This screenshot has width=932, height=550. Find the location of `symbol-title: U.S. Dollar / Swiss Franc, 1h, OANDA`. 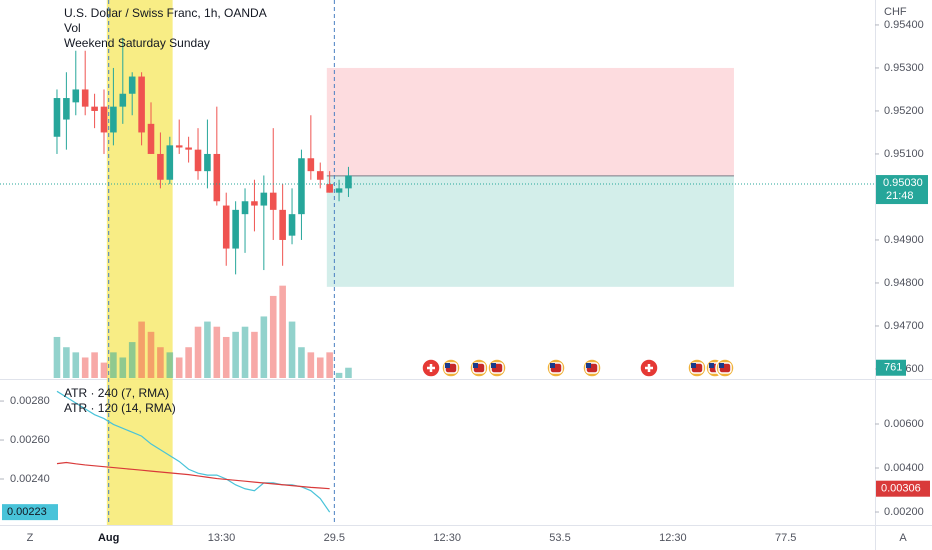

symbol-title: U.S. Dollar / Swiss Franc, 1h, OANDA is located at coordinates (165, 13).